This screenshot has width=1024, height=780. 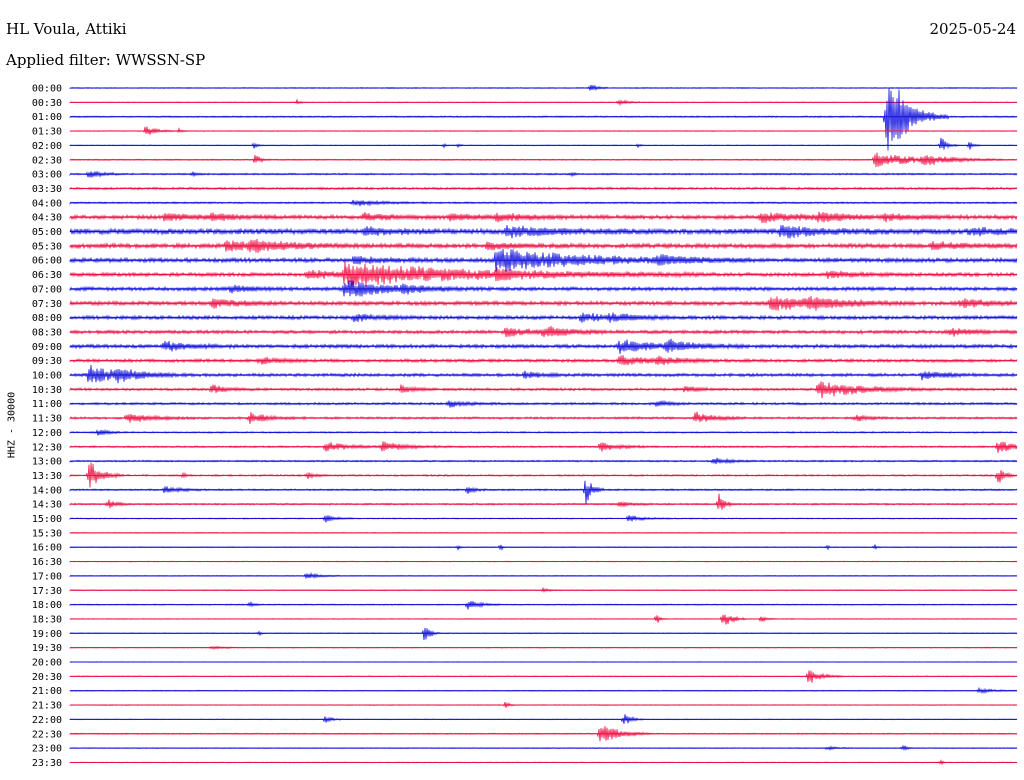 I want to click on row-time-label: 13:00, so click(x=47, y=462).